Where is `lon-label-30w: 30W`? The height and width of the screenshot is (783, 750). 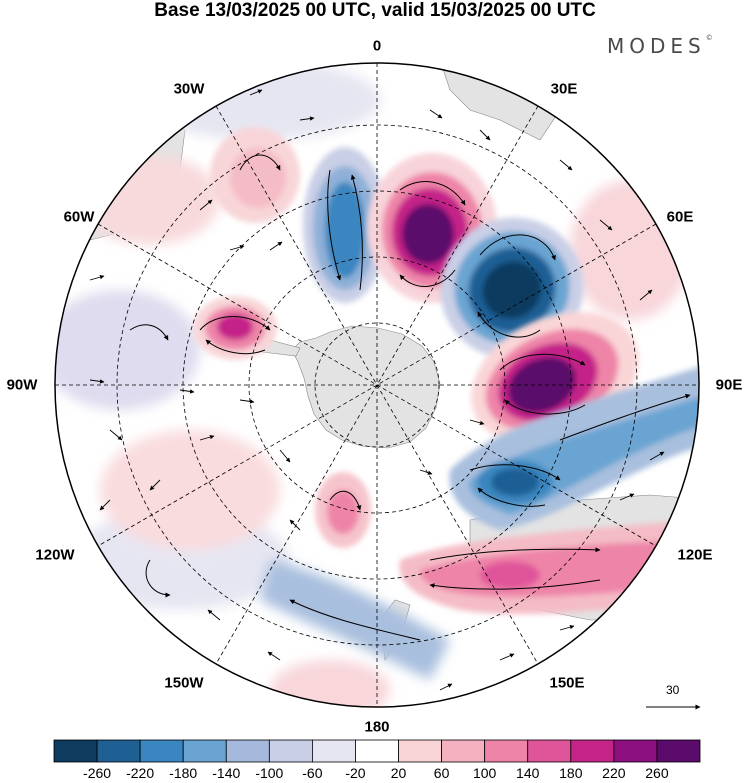
lon-label-30w: 30W is located at coordinates (189, 89).